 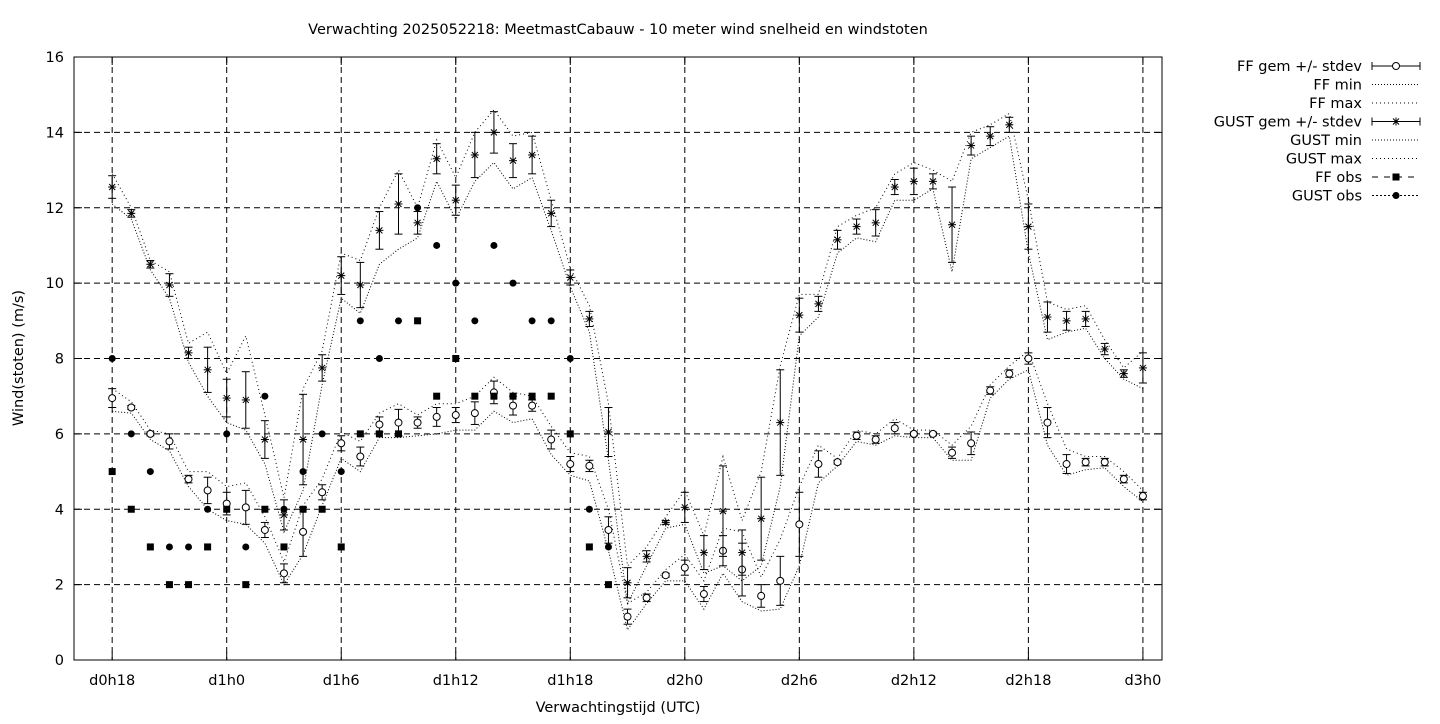 I want to click on y-tick-label: 10, so click(x=55, y=284).